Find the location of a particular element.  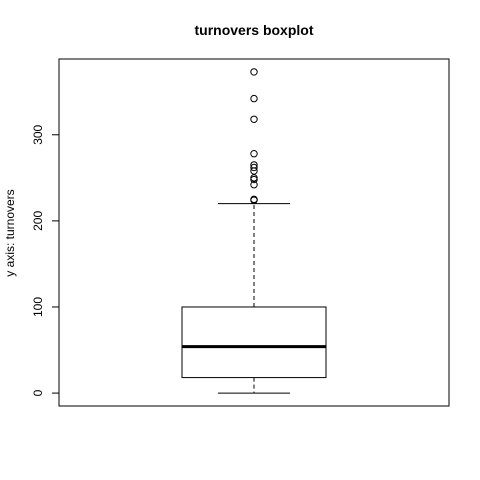

box-group is located at coordinates (254, 298).